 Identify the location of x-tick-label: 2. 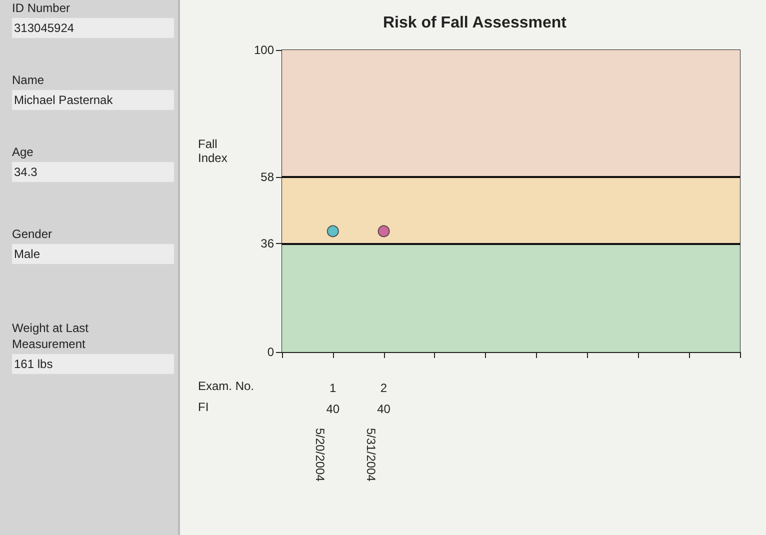
(384, 388).